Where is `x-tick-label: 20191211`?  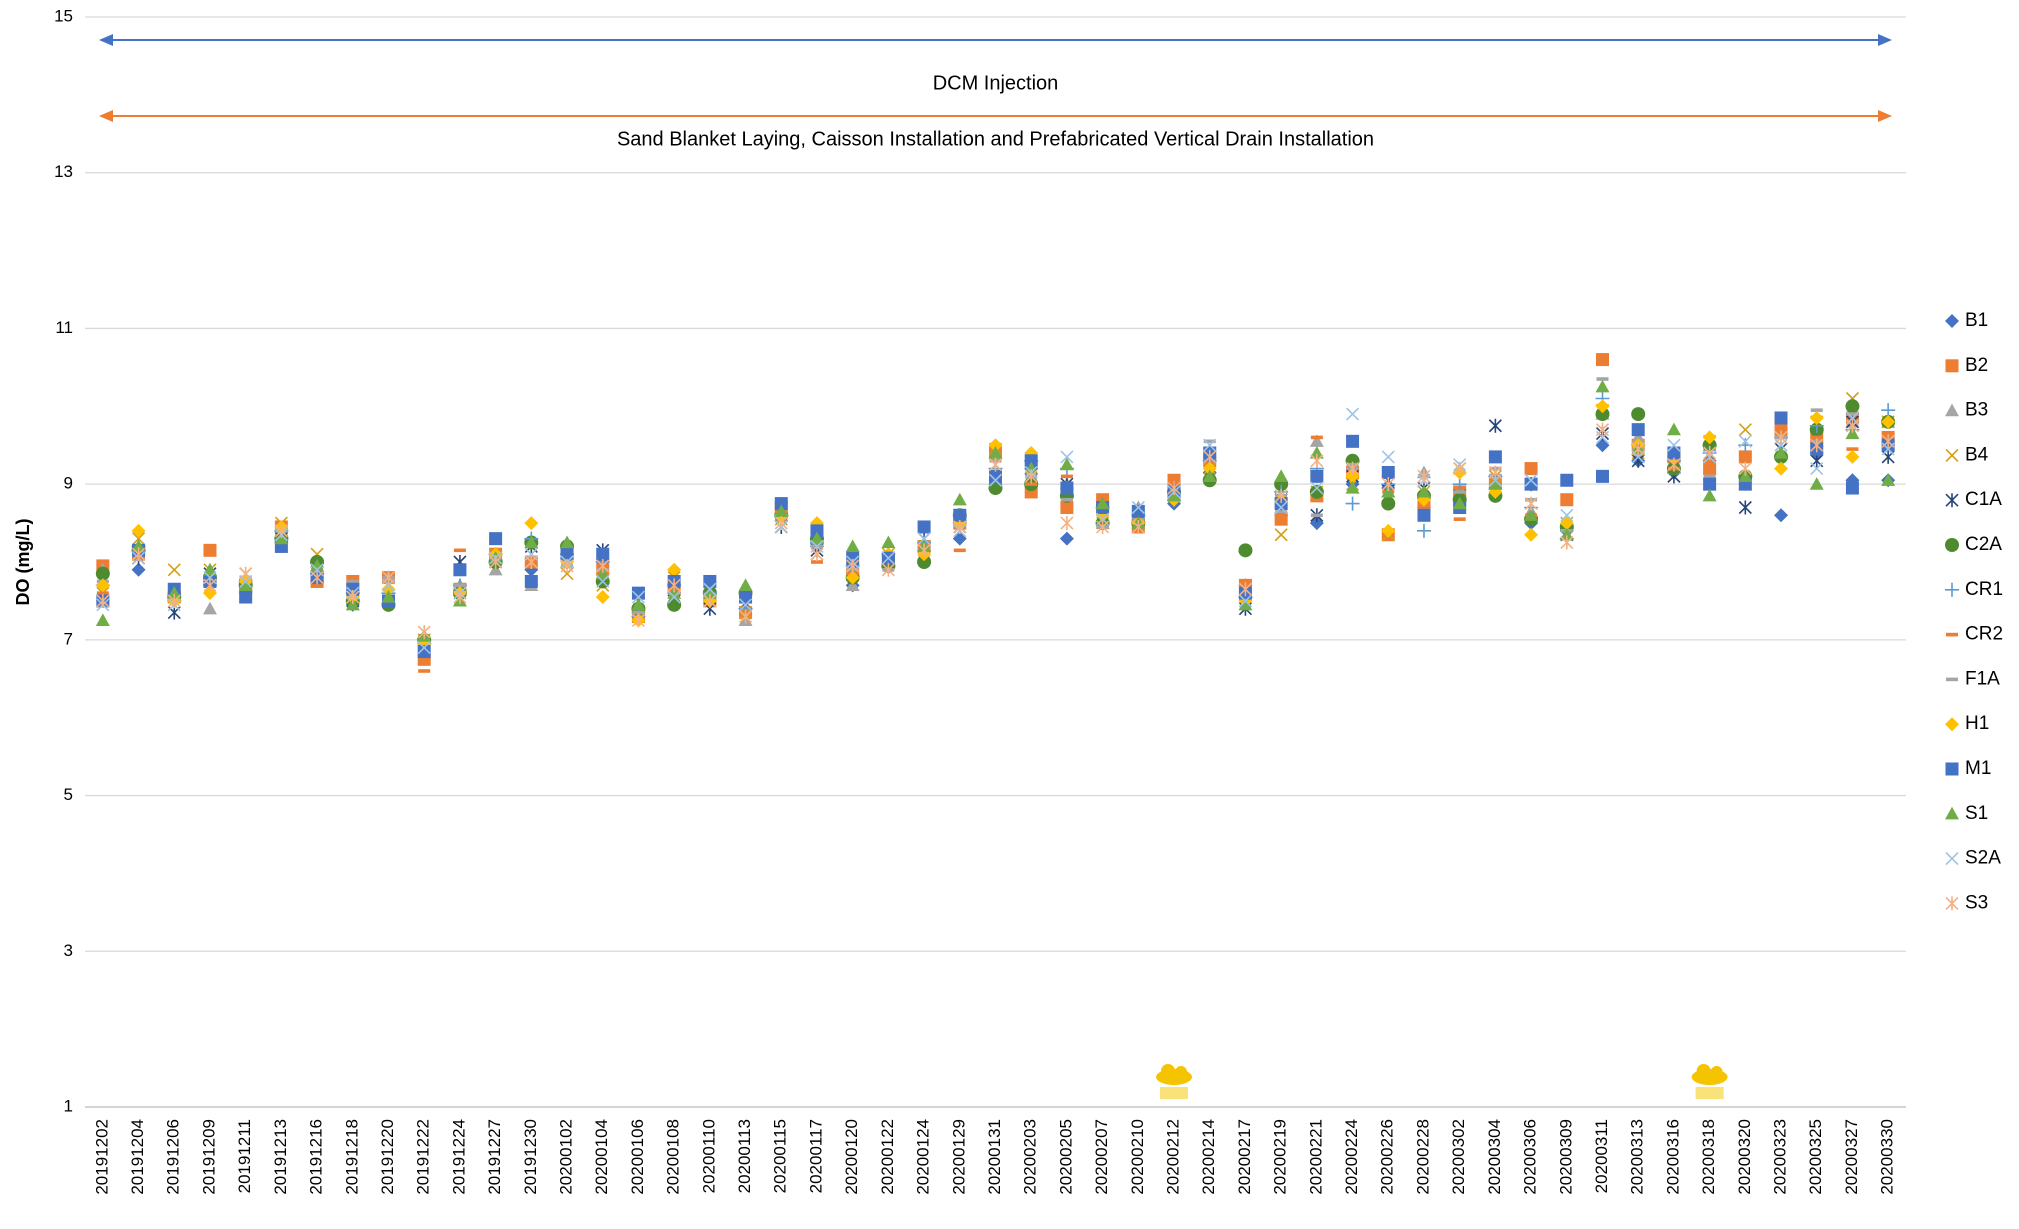
x-tick-label: 20191211 is located at coordinates (244, 1156).